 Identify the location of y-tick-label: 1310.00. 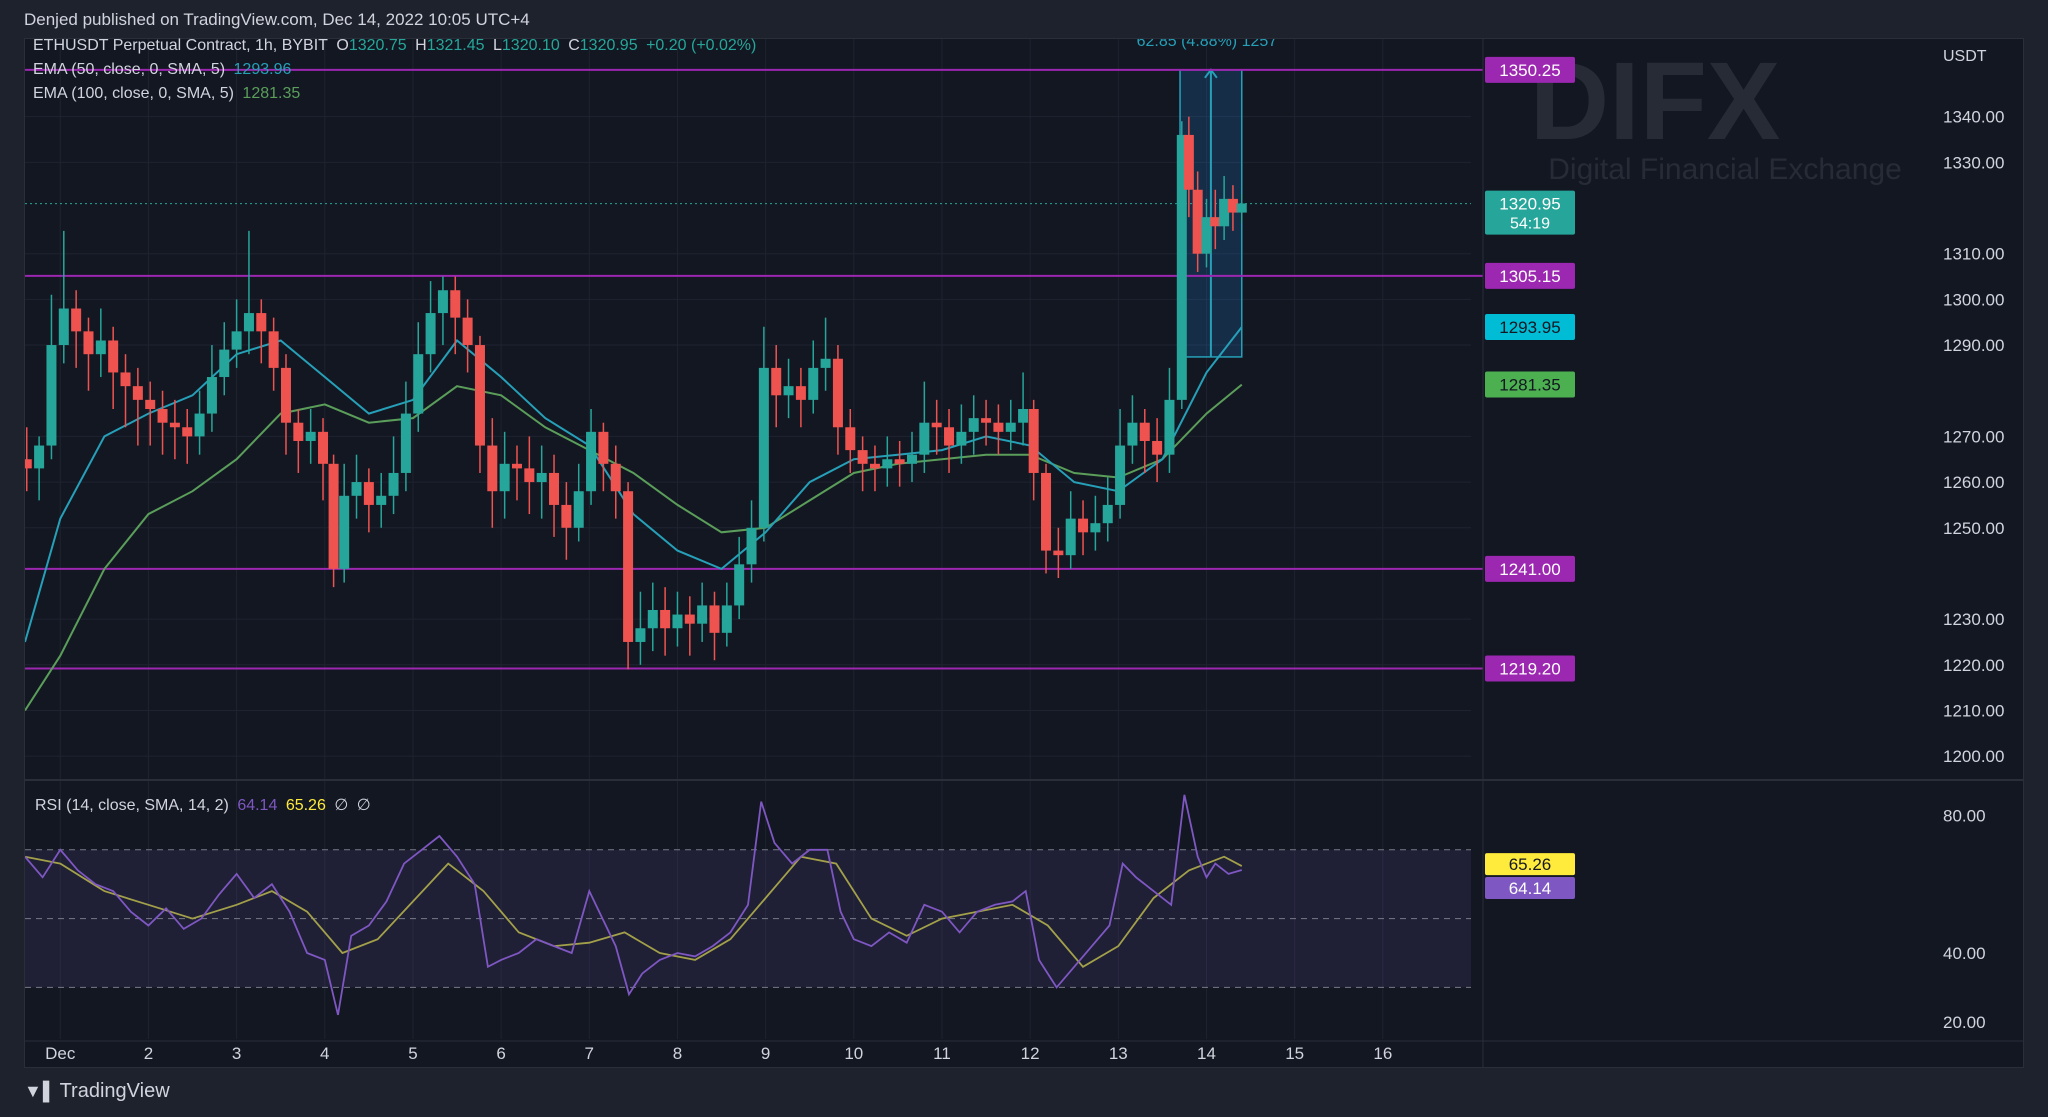
(1973, 254).